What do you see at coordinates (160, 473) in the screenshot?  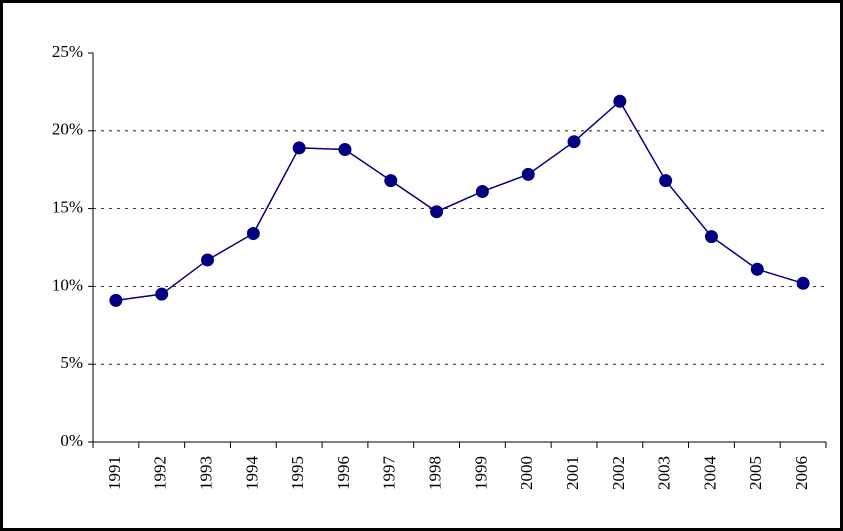 I see `x-tick-label: 1992` at bounding box center [160, 473].